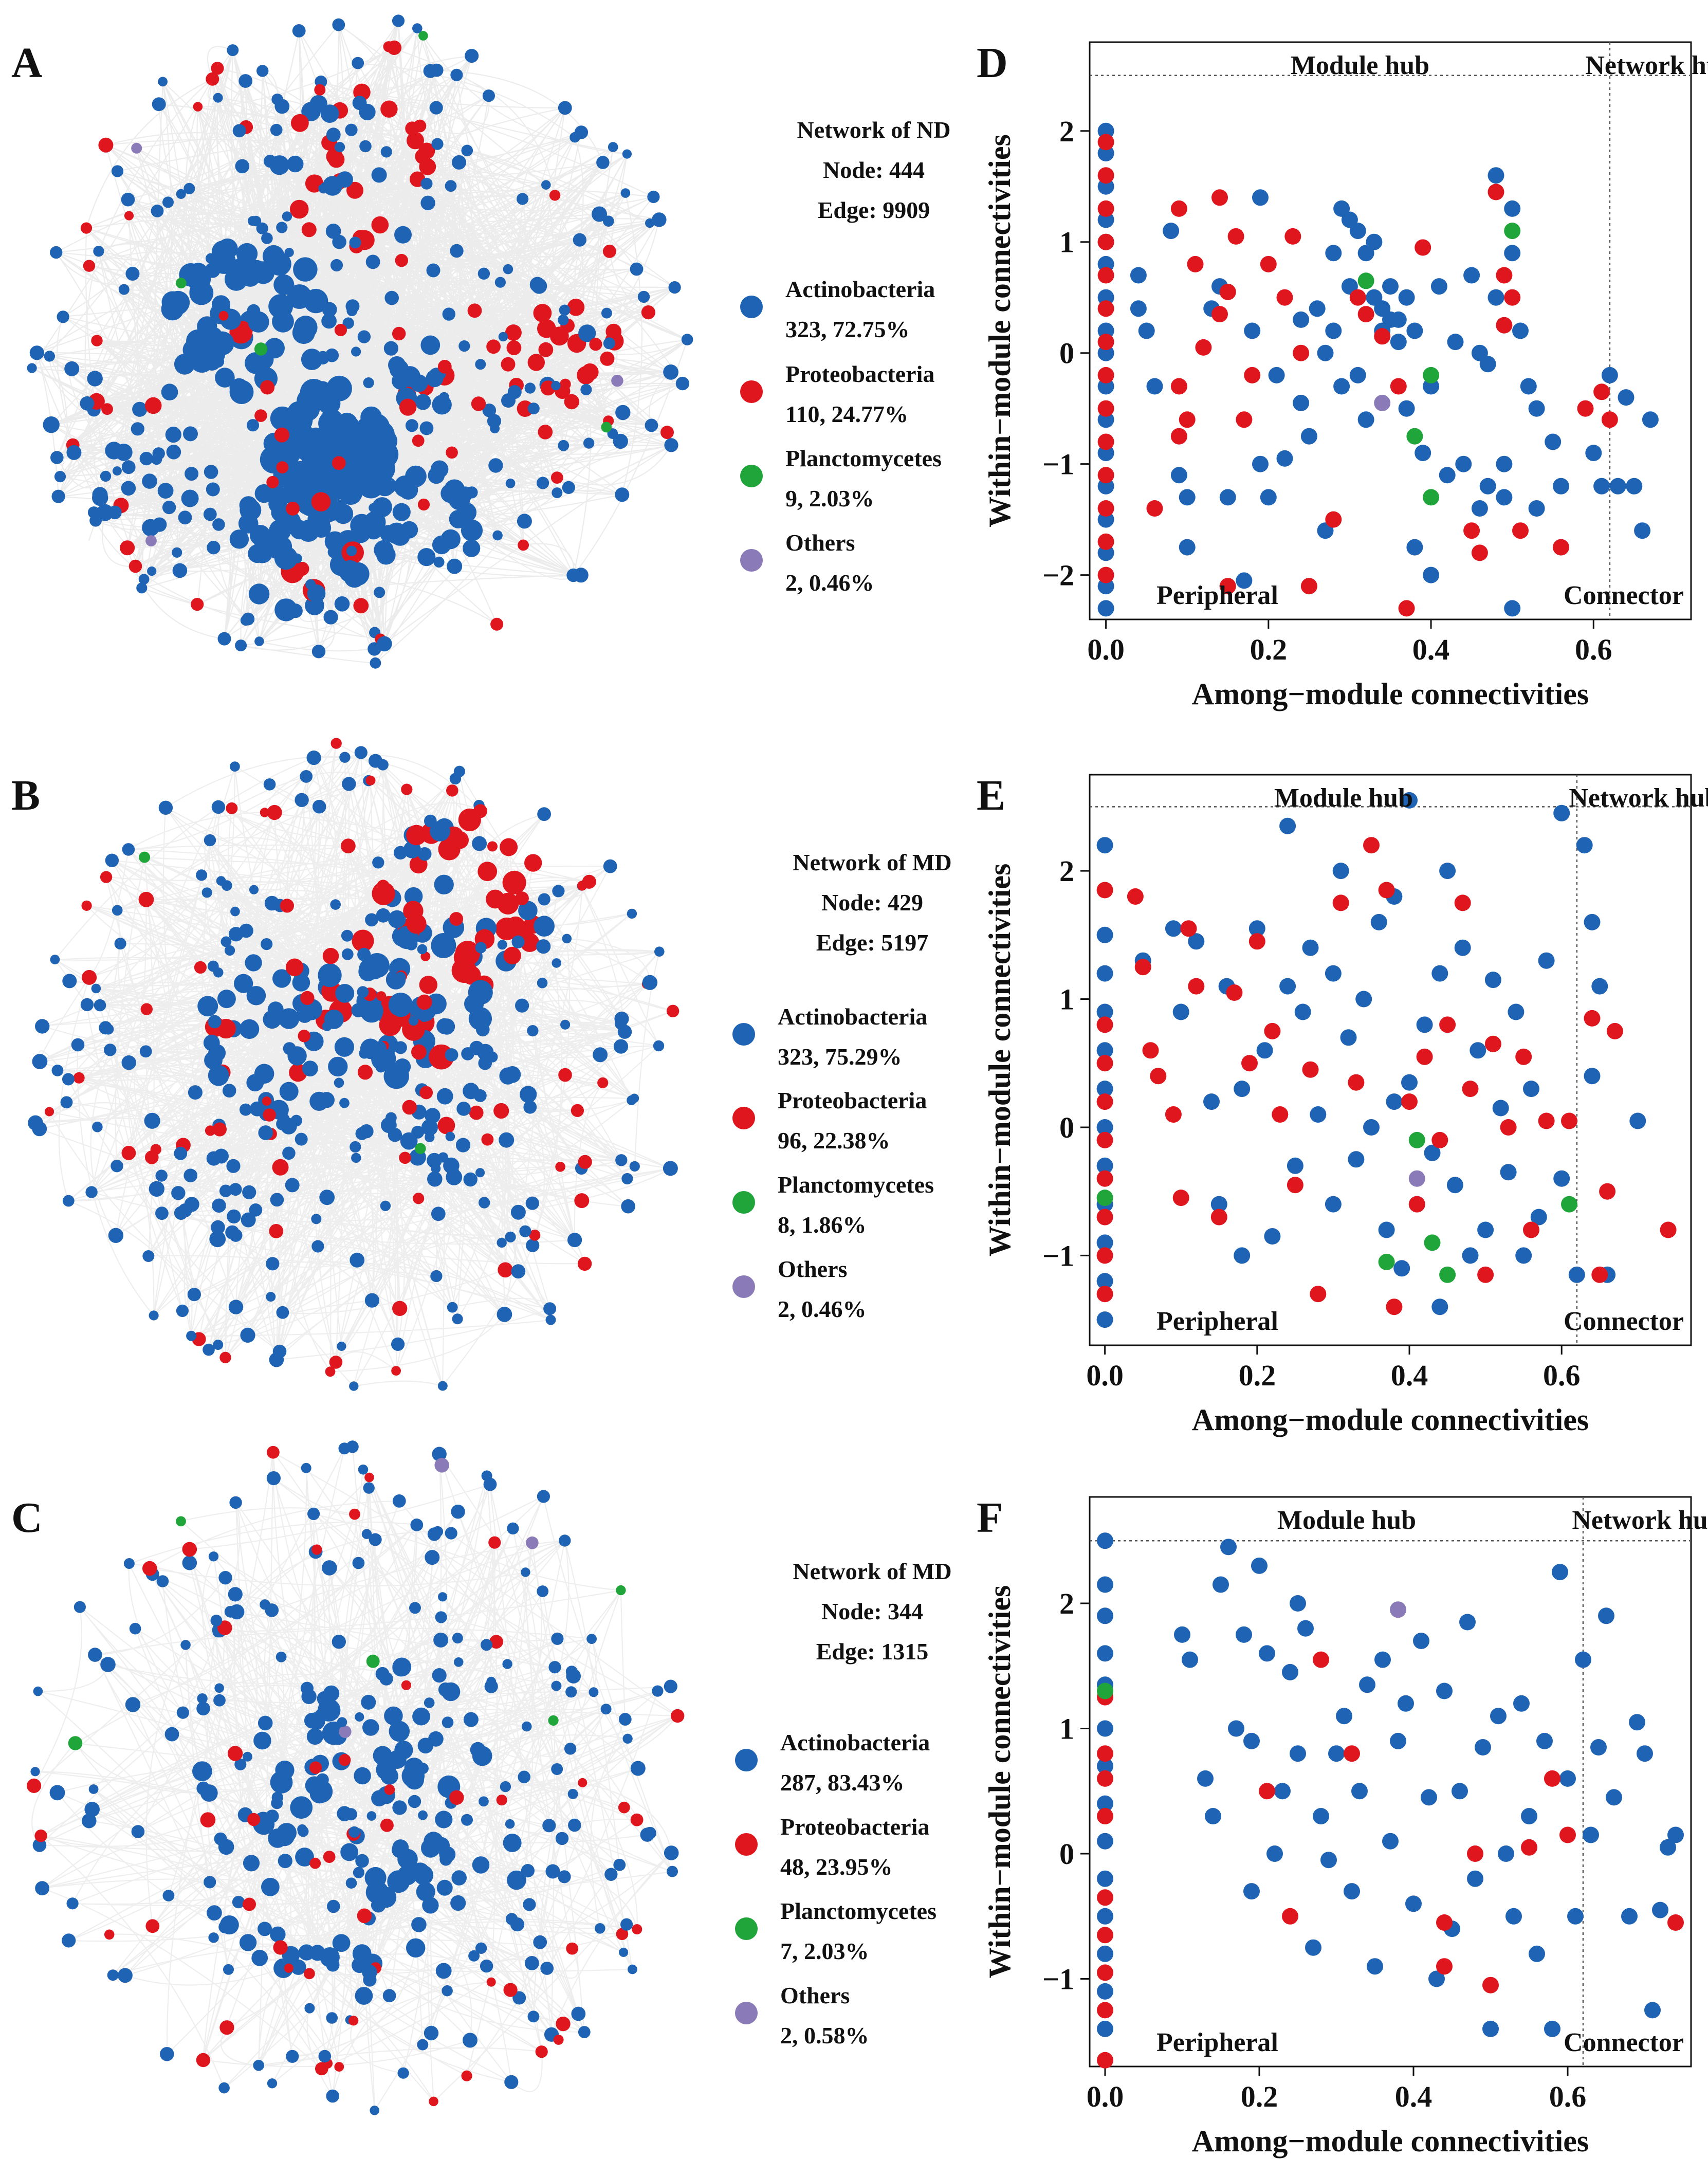 The image size is (1708, 2176). I want to click on network-edge-count-c: Edge: 1315, so click(873, 1651).